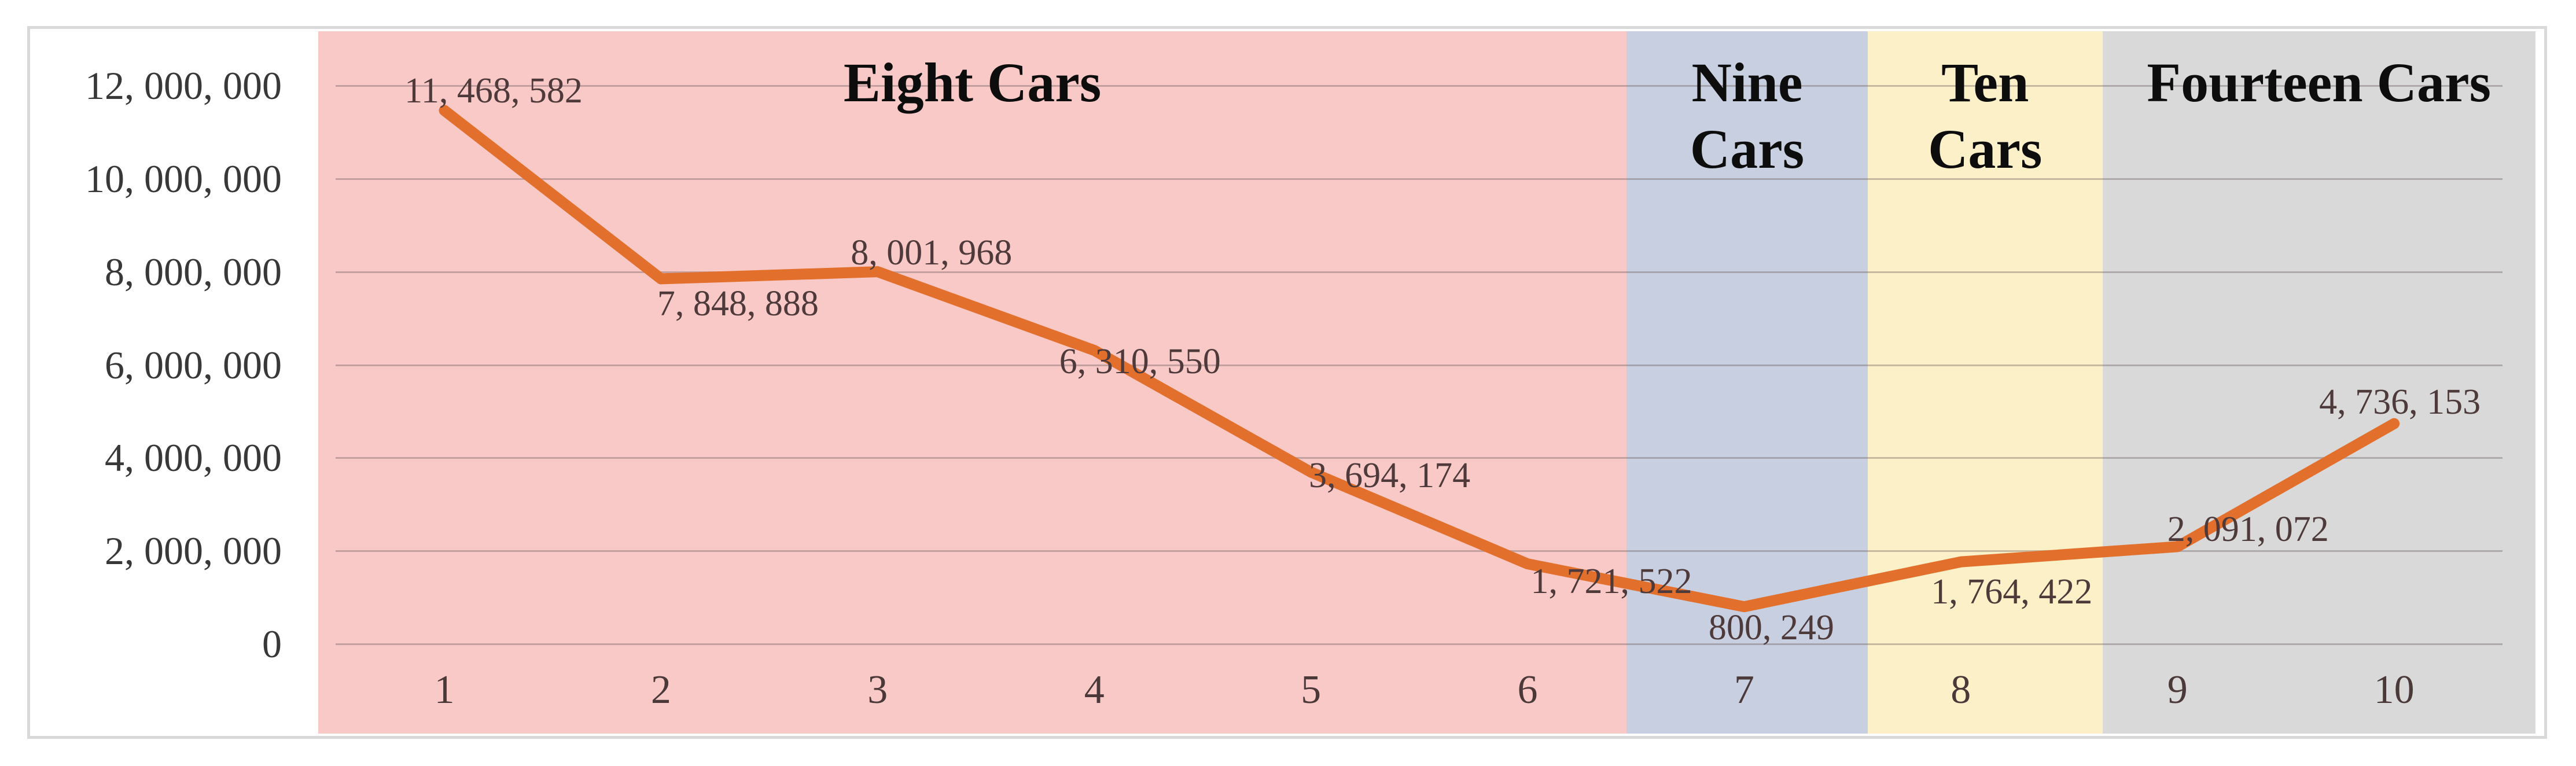  Describe the element at coordinates (272, 644) in the screenshot. I see `y-axis-tick-label: 0` at that location.